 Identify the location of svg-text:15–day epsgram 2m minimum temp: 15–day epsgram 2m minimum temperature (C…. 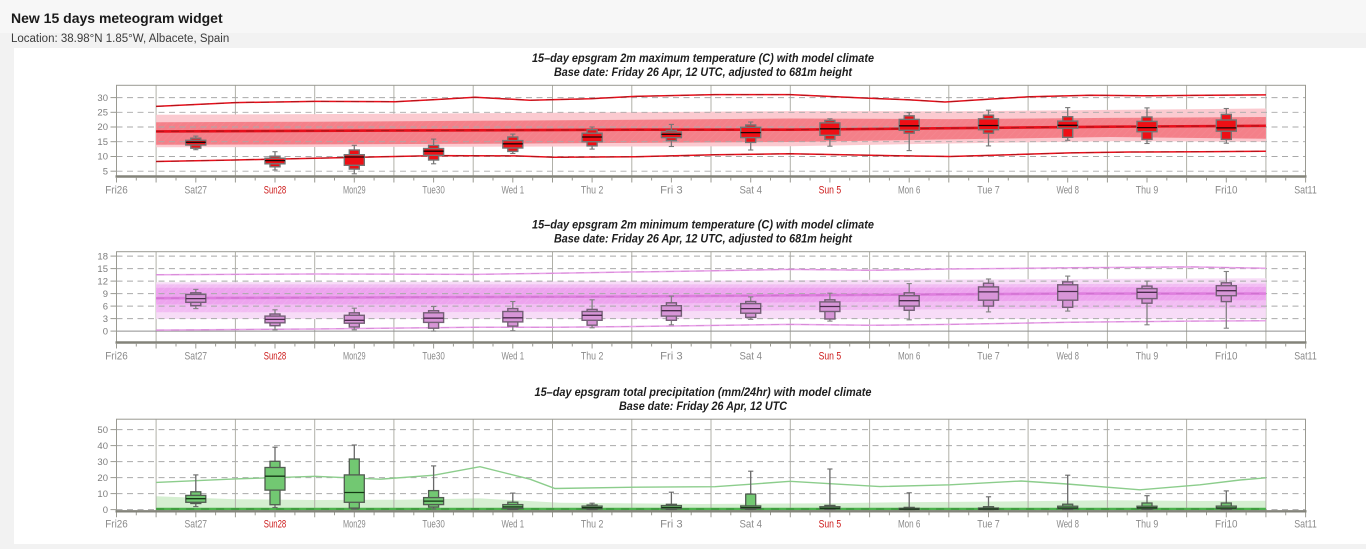
(703, 224).